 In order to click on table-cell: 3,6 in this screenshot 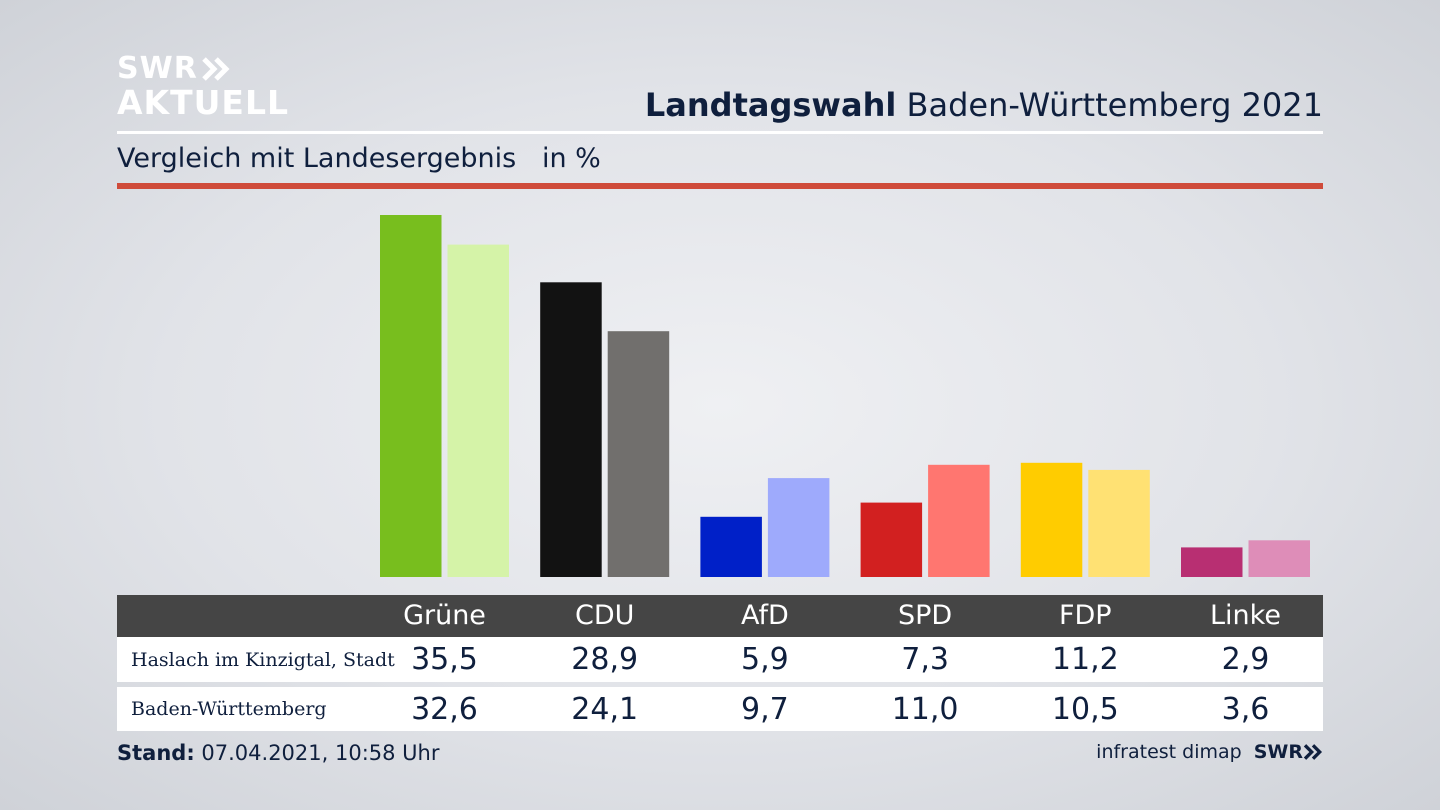, I will do `click(1245, 709)`.